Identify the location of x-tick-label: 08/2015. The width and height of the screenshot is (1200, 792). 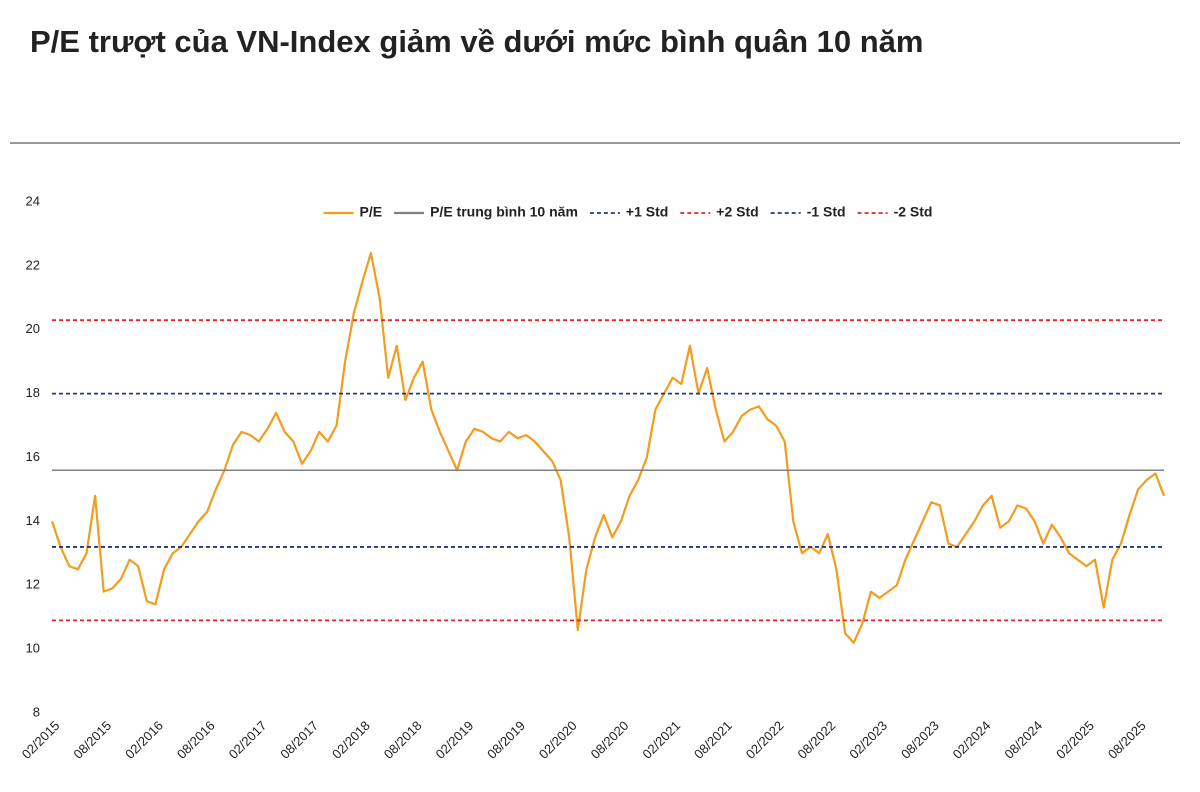
(92, 740).